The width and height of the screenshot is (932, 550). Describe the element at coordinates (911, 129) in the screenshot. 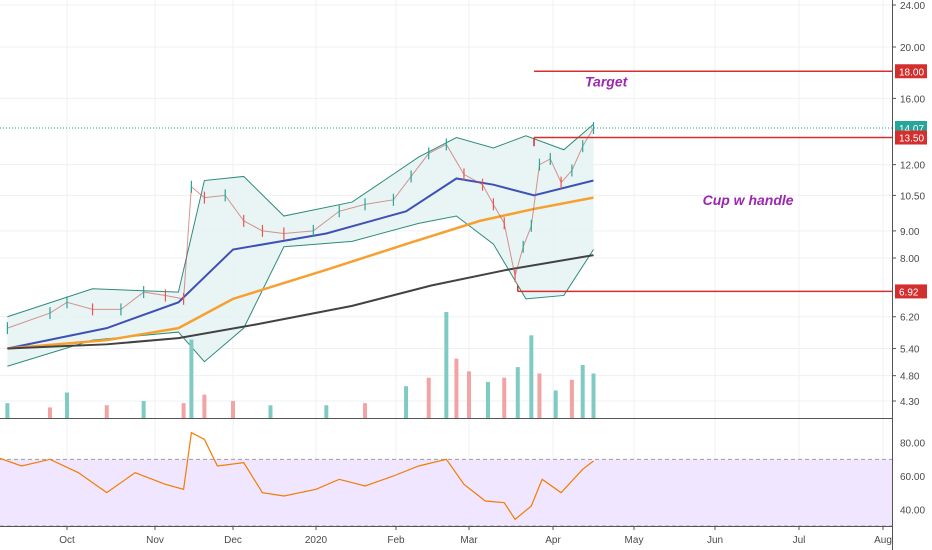

I see `price-tag-label: 14.07` at that location.